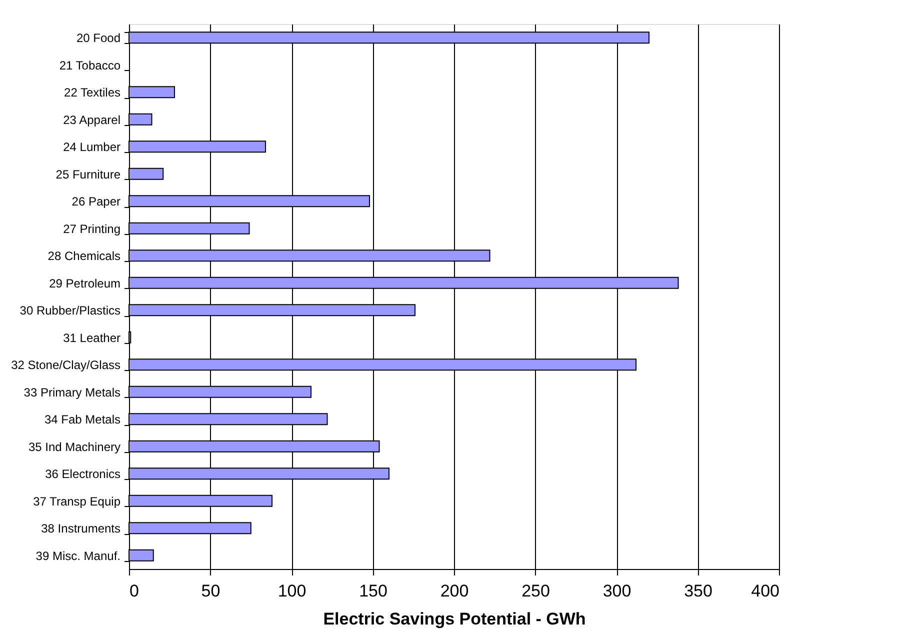  What do you see at coordinates (454, 591) in the screenshot?
I see `x-tick-label: 200` at bounding box center [454, 591].